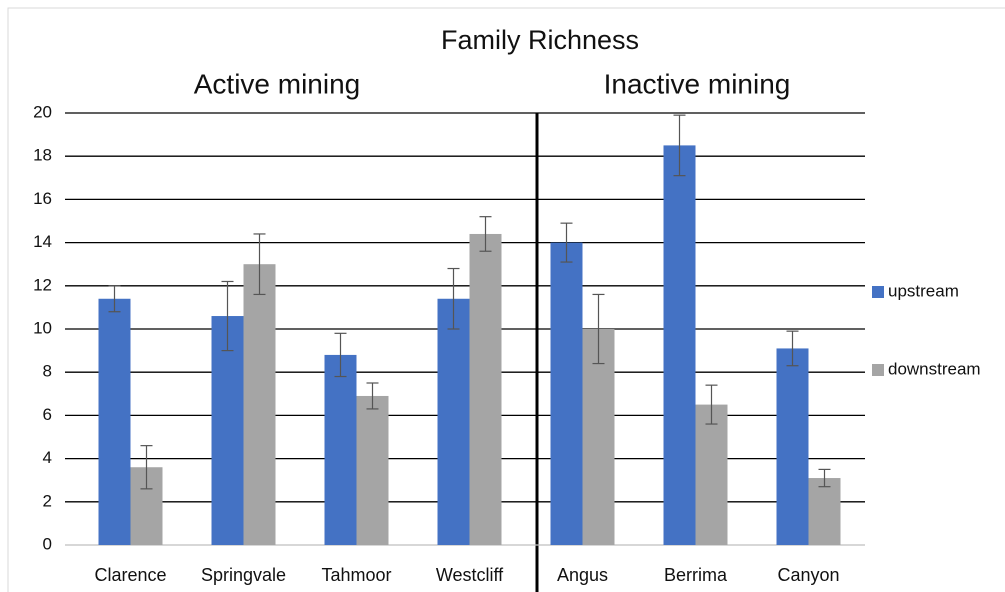 This screenshot has height=592, width=1005. I want to click on chart-title: Family Richness, so click(540, 40).